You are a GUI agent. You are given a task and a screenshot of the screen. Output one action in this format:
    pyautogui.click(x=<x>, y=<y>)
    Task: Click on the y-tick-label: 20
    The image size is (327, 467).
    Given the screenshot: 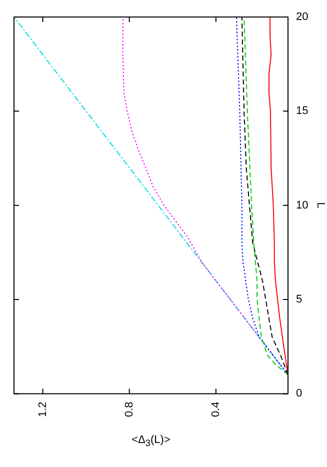 What is the action you would take?
    pyautogui.click(x=302, y=17)
    